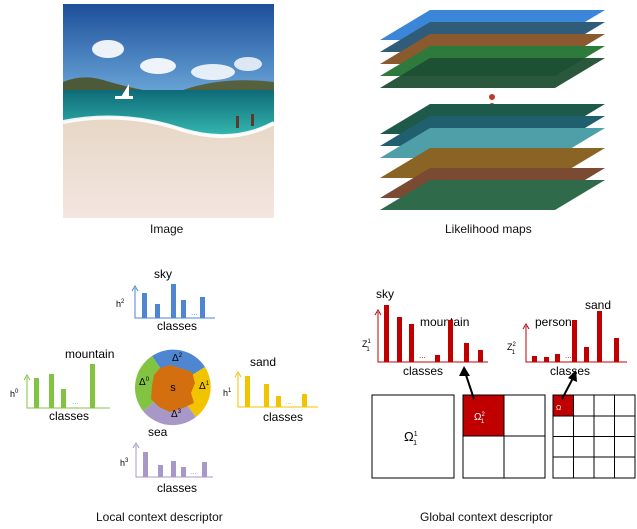  I want to click on sand-histogram: h1 ... classes, so click(270, 397).